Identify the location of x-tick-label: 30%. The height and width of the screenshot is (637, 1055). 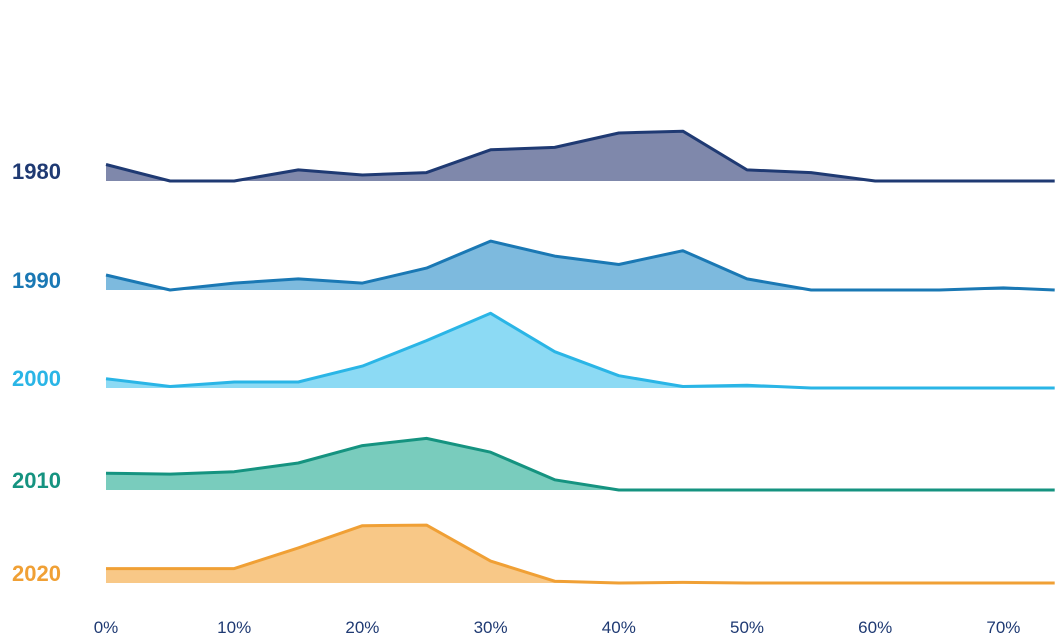
(491, 627).